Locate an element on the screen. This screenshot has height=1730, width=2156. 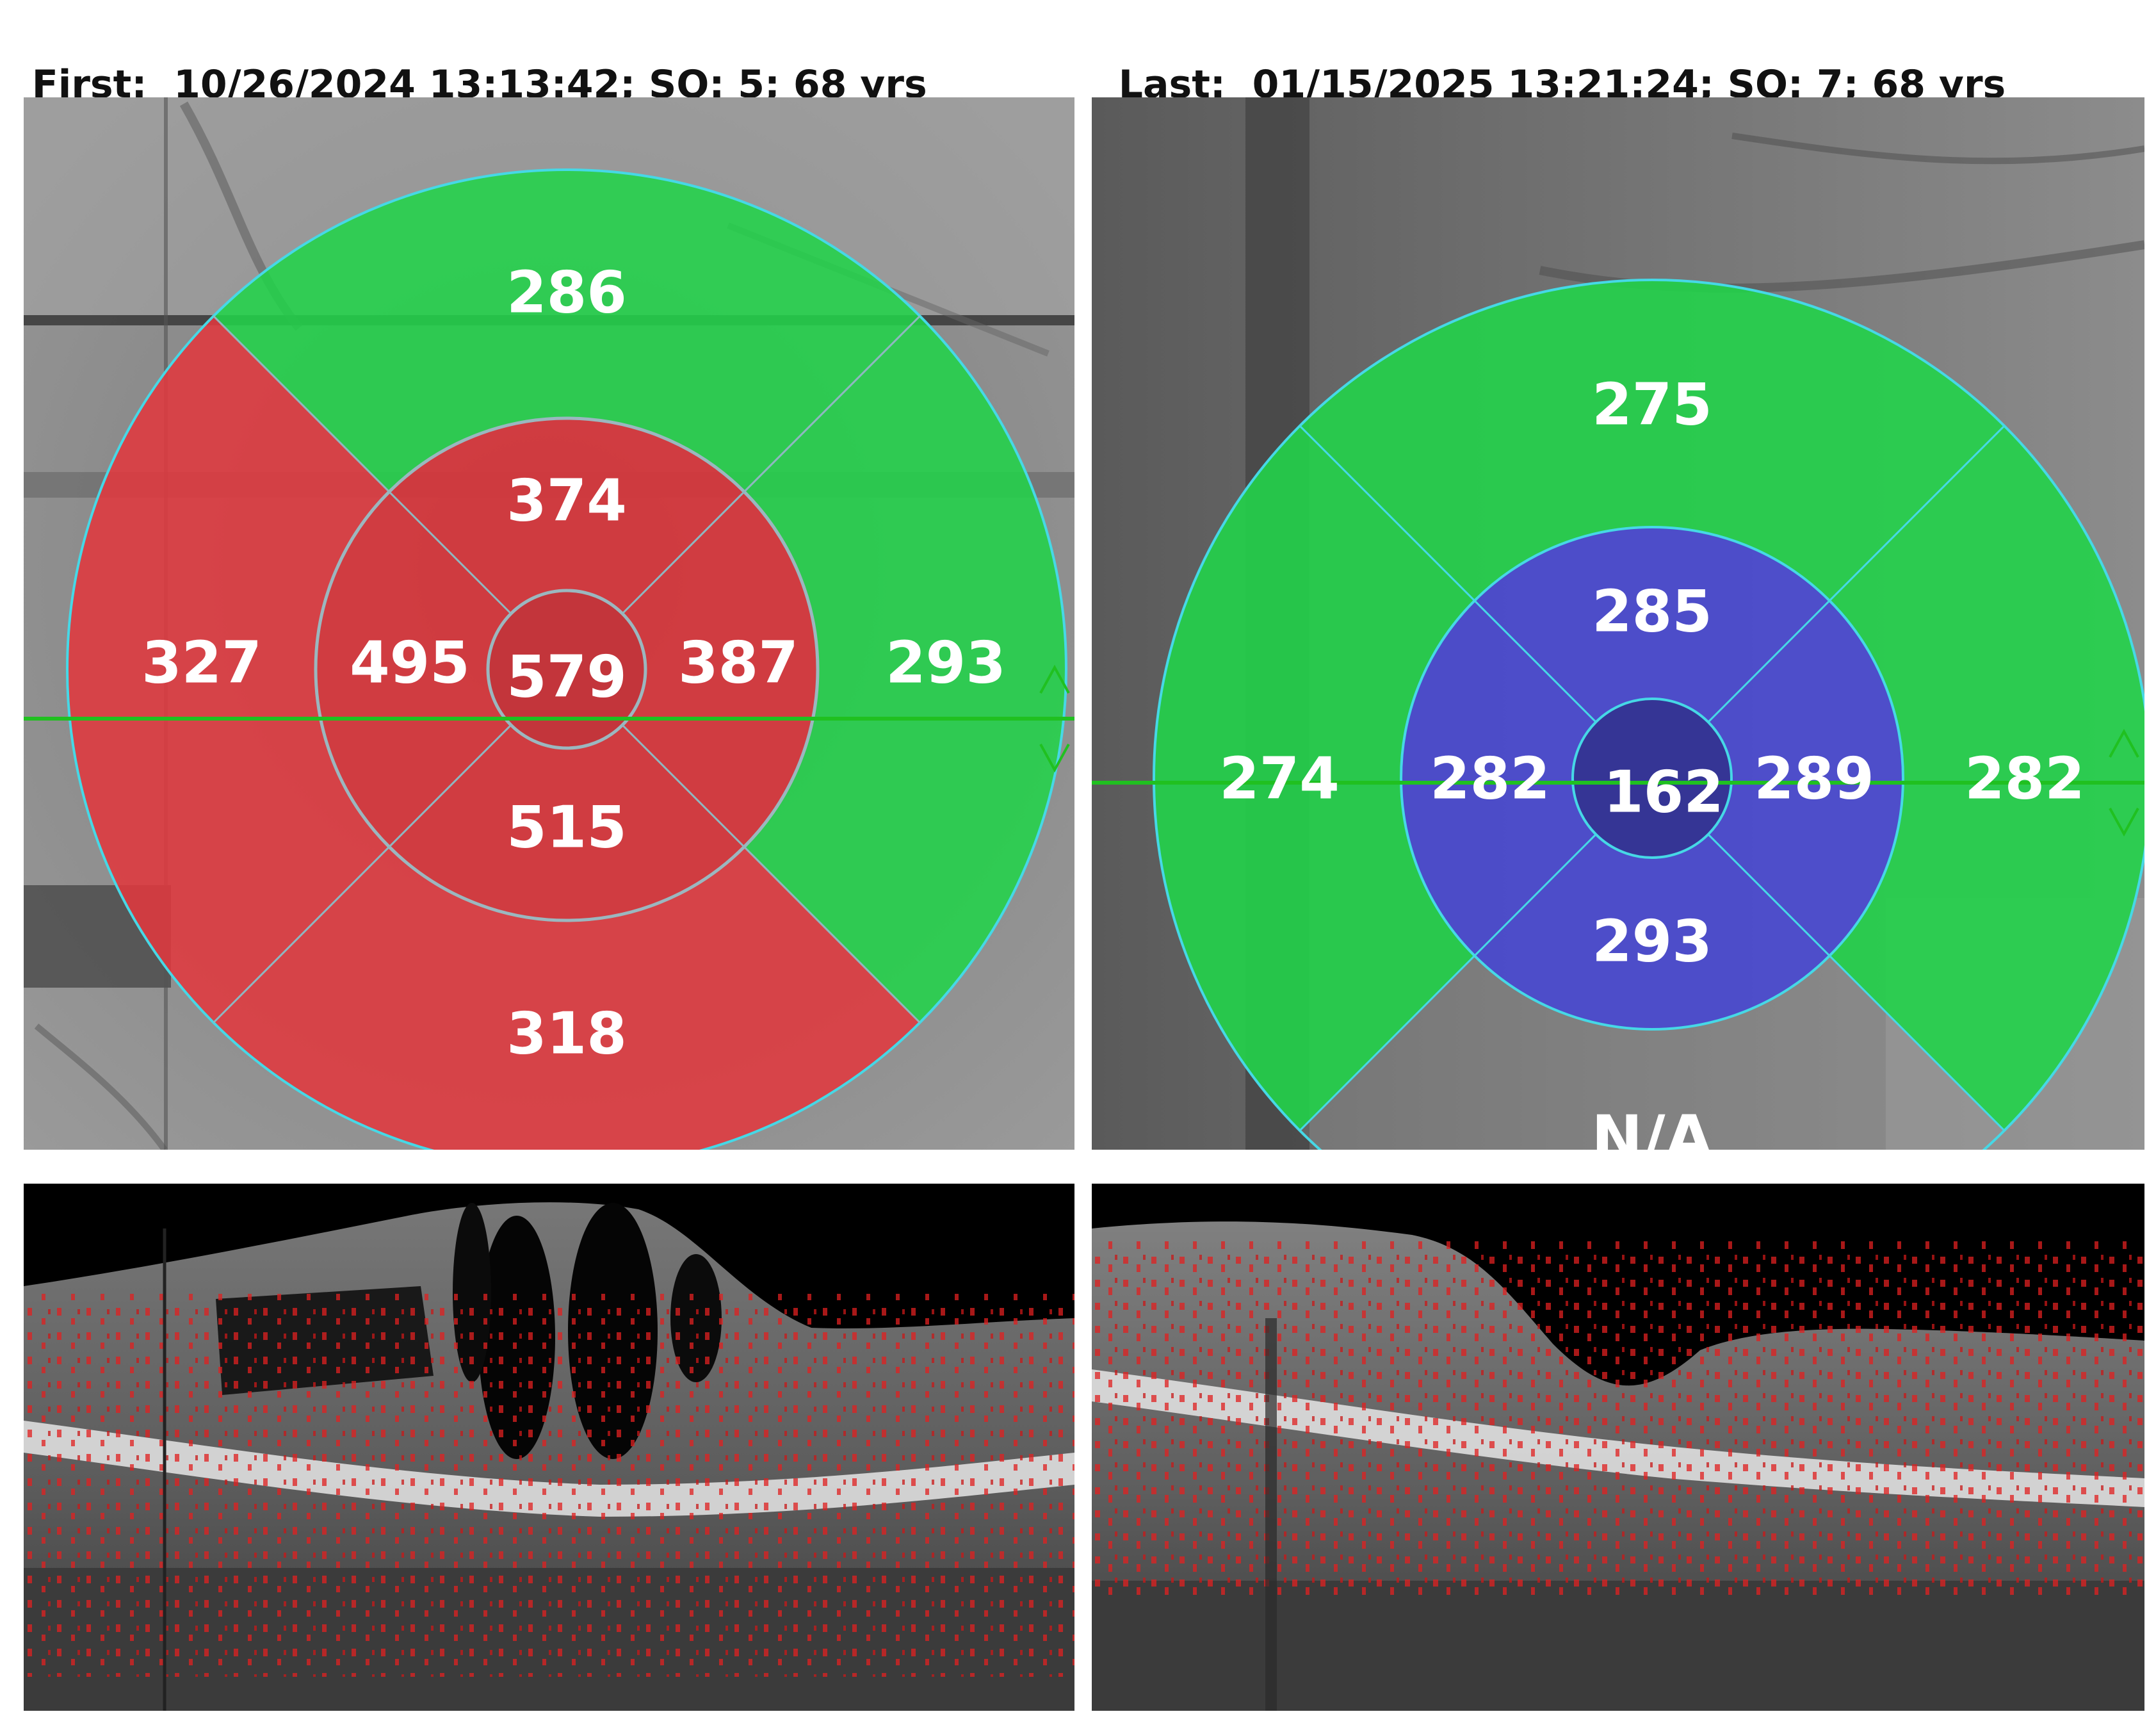
last-outer-inferior-value: N/A is located at coordinates (1652, 1126).